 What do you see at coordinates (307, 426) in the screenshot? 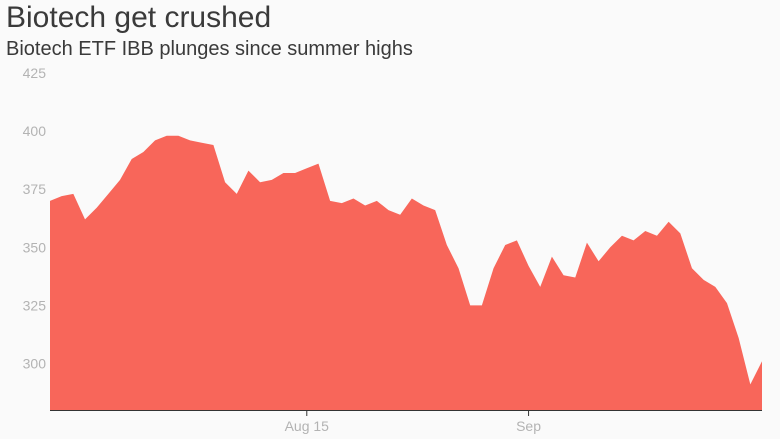
I see `x-tick-label: Aug 15` at bounding box center [307, 426].